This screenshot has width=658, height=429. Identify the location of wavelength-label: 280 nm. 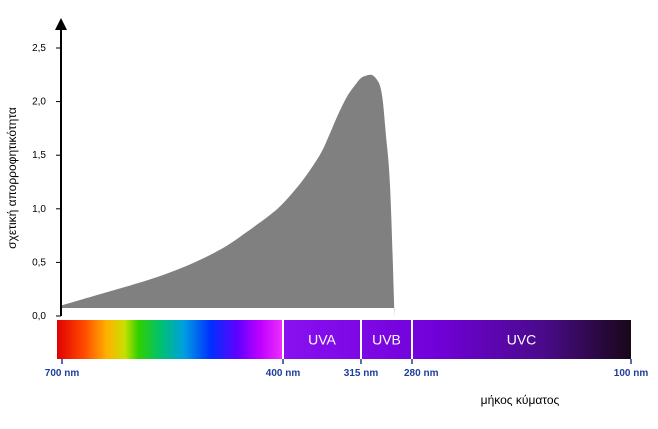
(421, 373).